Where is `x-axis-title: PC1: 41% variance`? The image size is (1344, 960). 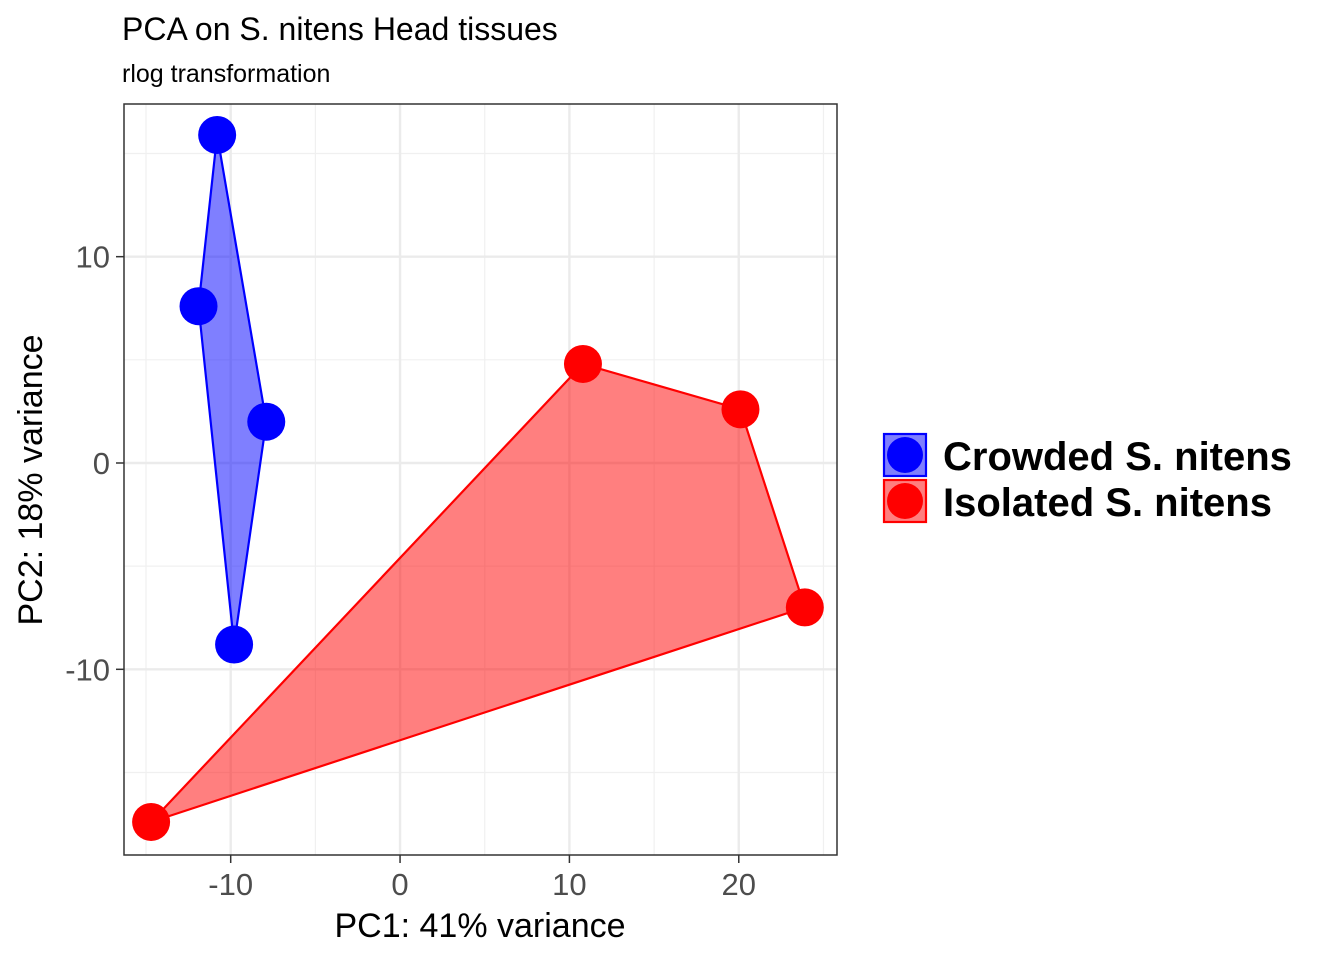 x-axis-title: PC1: 41% variance is located at coordinates (479, 926).